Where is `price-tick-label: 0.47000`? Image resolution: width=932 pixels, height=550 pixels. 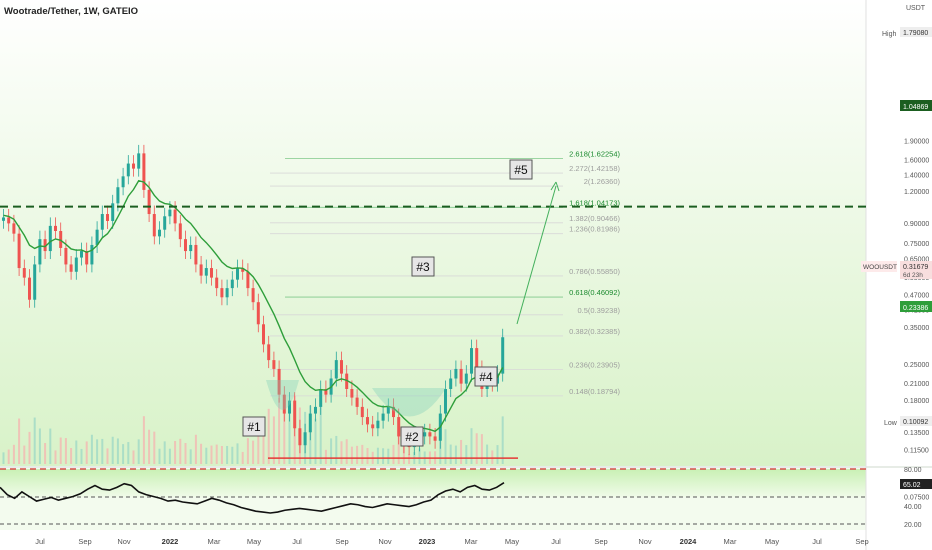
price-tick-label: 0.47000 is located at coordinates (916, 295).